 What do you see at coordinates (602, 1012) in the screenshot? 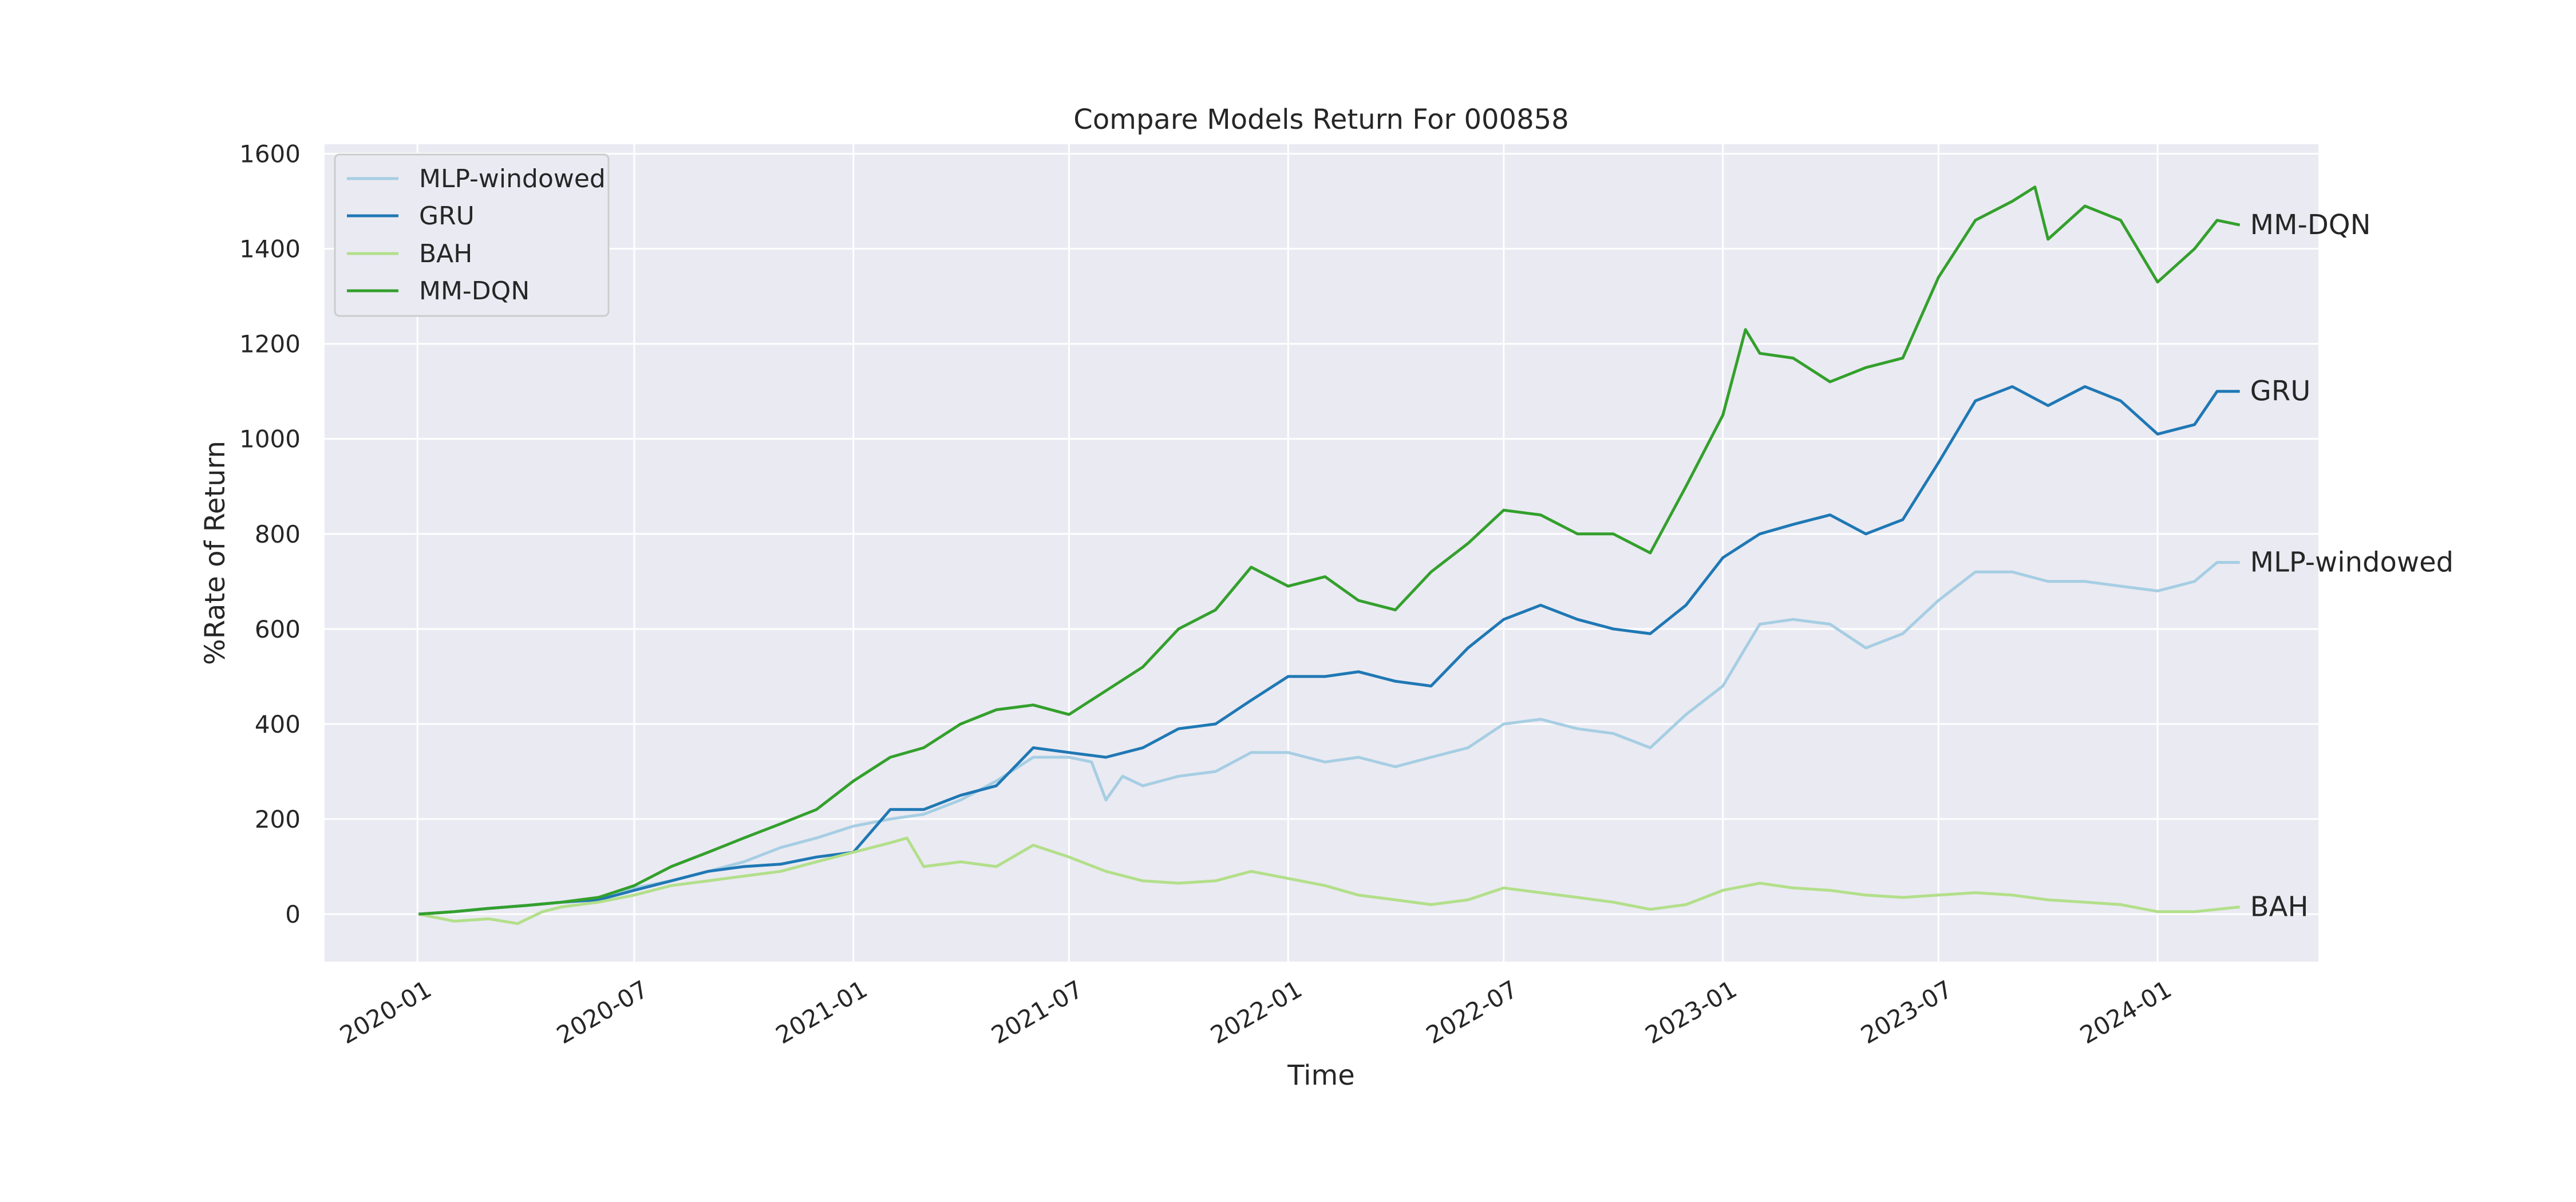
I see `x-tick-label: 2020-07` at bounding box center [602, 1012].